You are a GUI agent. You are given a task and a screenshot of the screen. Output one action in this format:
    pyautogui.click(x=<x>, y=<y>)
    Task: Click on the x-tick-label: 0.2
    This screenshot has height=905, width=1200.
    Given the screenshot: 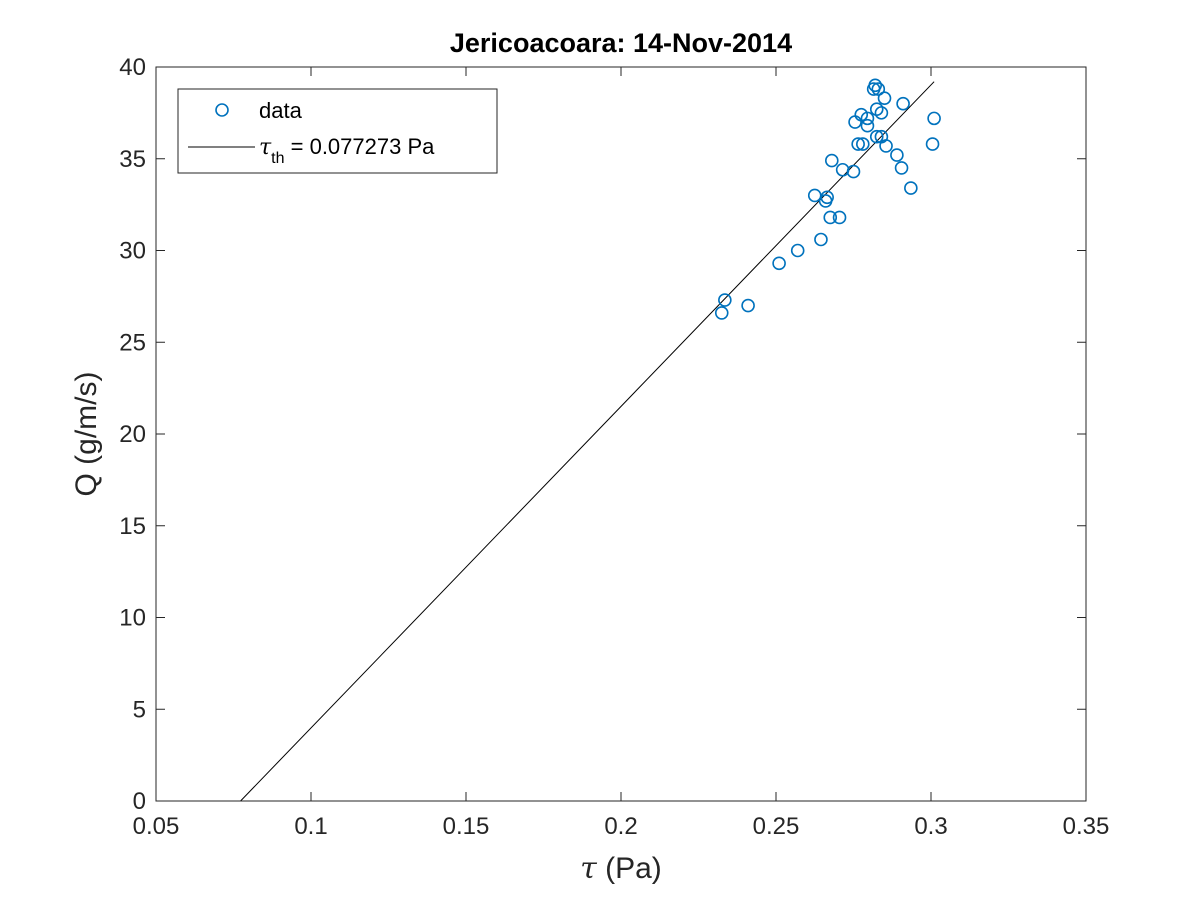 What is the action you would take?
    pyautogui.click(x=620, y=826)
    